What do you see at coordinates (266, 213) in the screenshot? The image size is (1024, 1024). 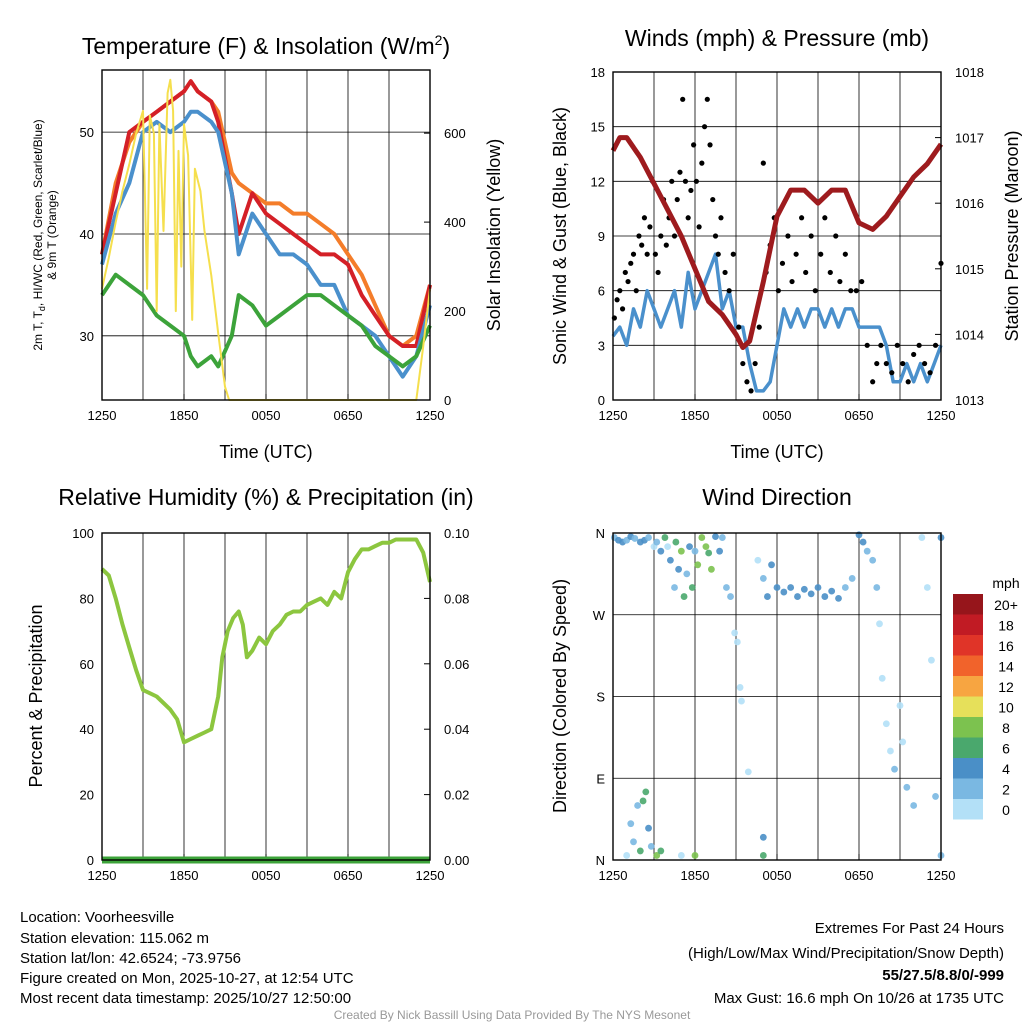 I see `series-line-2m-t` at bounding box center [266, 213].